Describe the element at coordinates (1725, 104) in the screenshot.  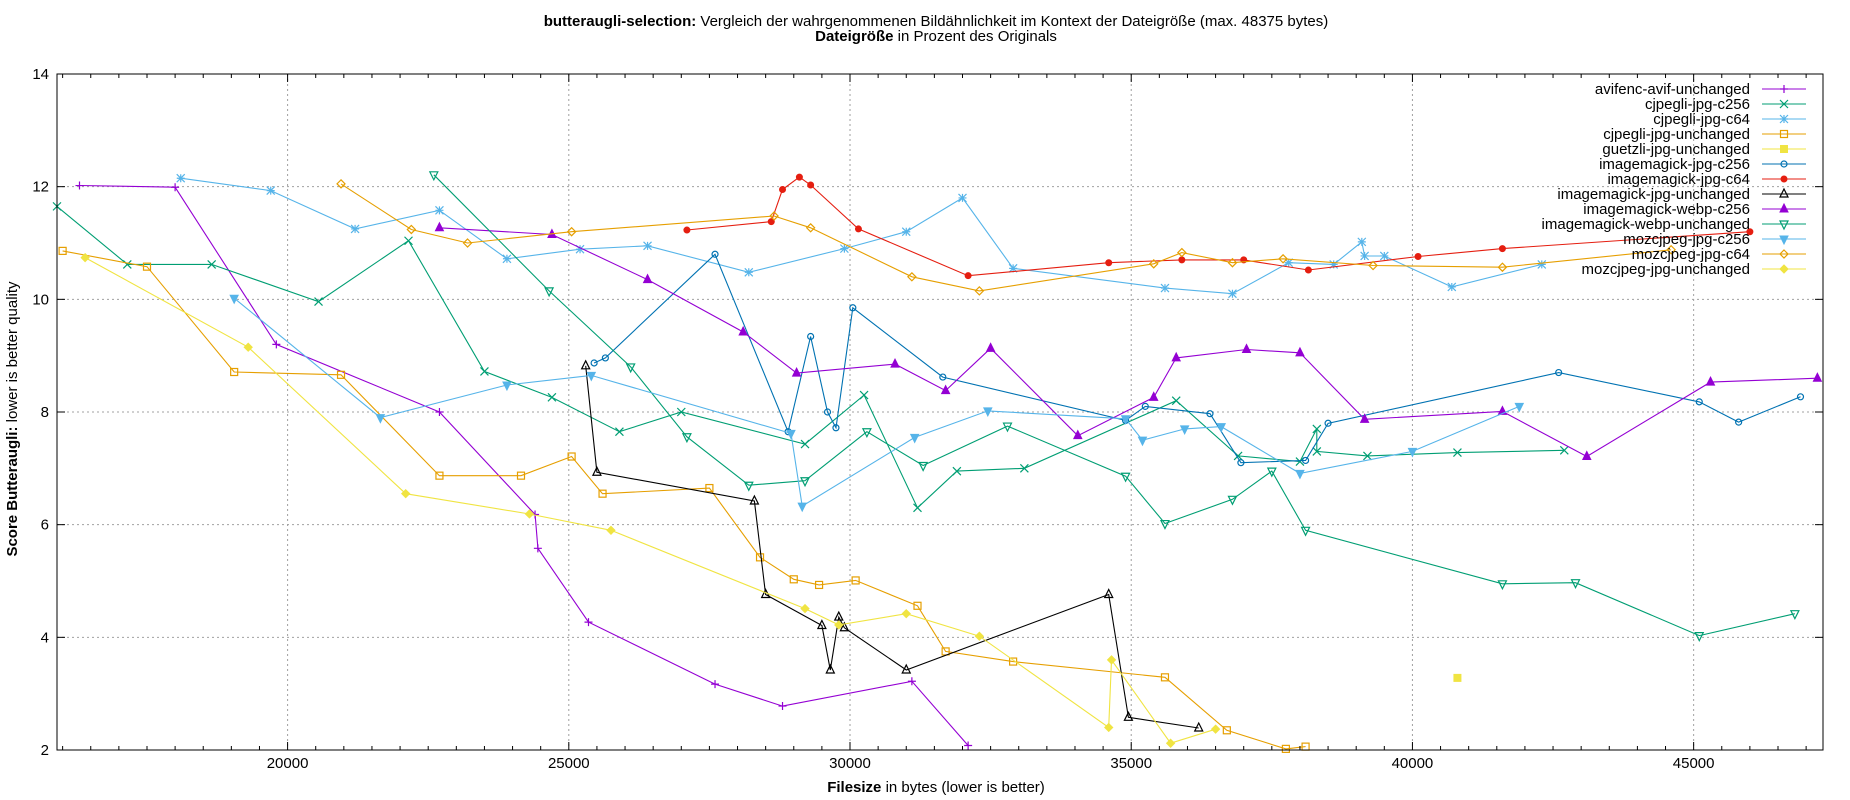
I see `legend-entry-cjpegli-jpg-c256: cjpegli-jpg-c256` at that location.